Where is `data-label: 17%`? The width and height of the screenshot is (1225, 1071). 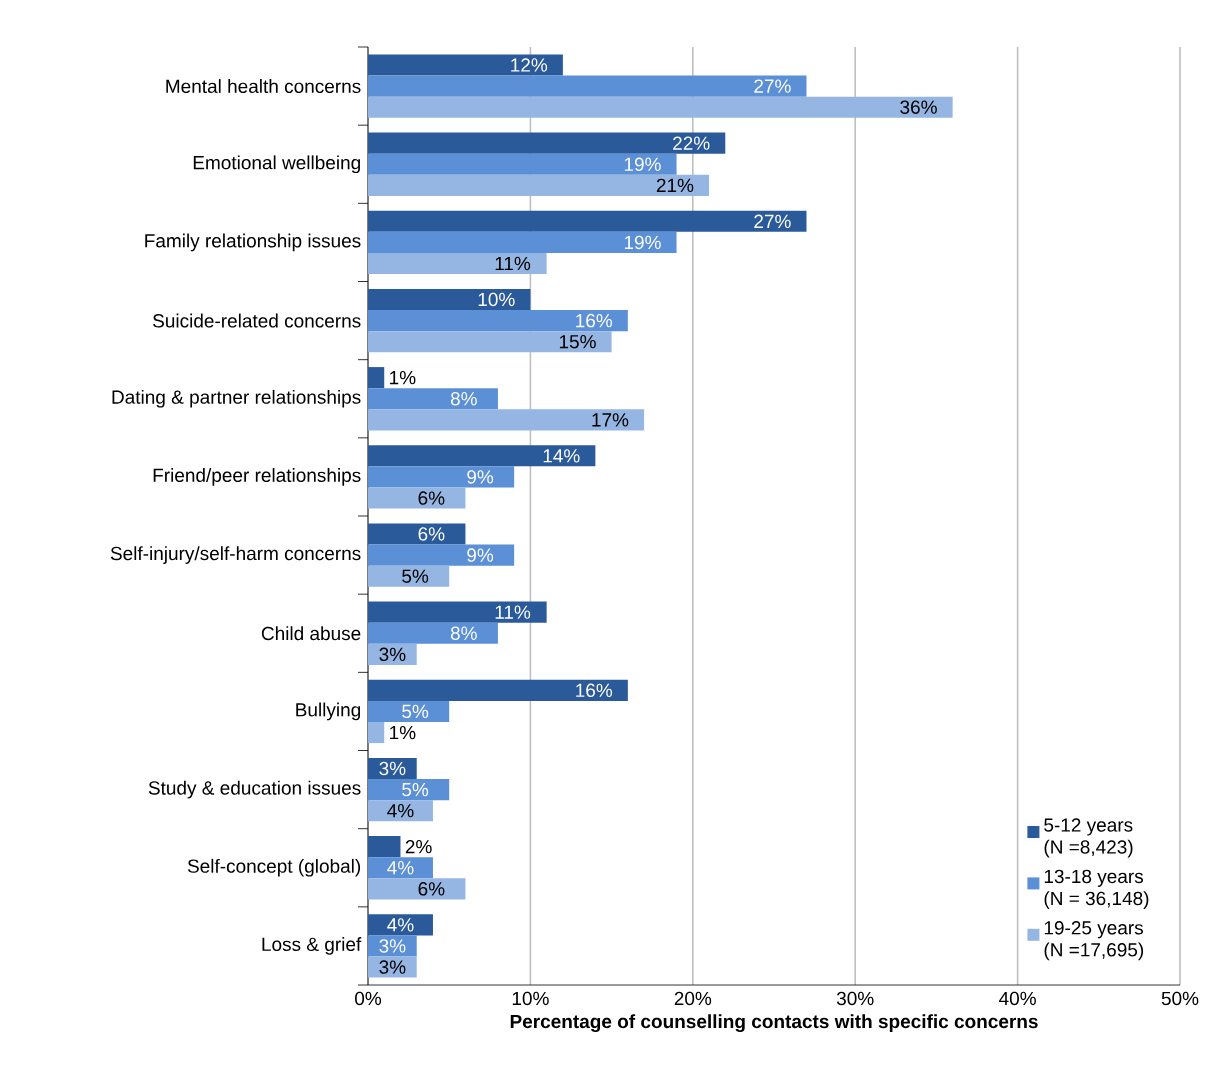 data-label: 17% is located at coordinates (610, 420).